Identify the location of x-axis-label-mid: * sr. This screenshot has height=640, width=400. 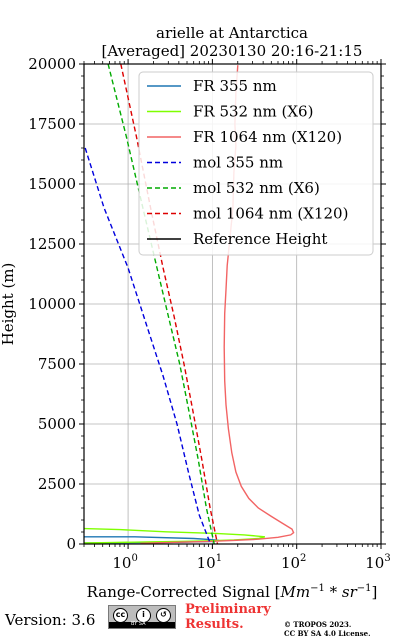
(341, 592).